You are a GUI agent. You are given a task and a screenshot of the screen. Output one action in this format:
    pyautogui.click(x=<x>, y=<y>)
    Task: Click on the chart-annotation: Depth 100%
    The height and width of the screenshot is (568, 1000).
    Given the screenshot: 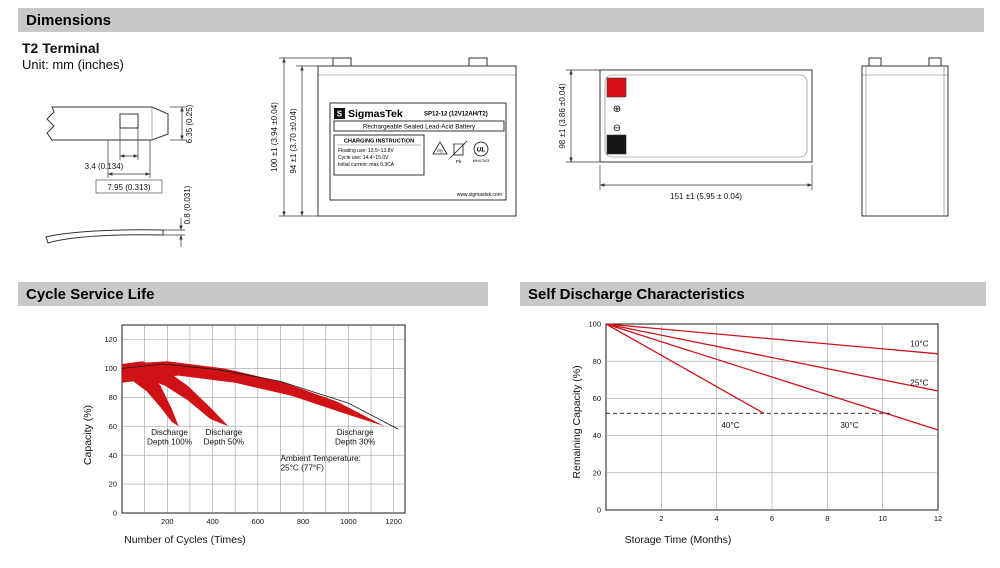 What is the action you would take?
    pyautogui.click(x=169, y=441)
    